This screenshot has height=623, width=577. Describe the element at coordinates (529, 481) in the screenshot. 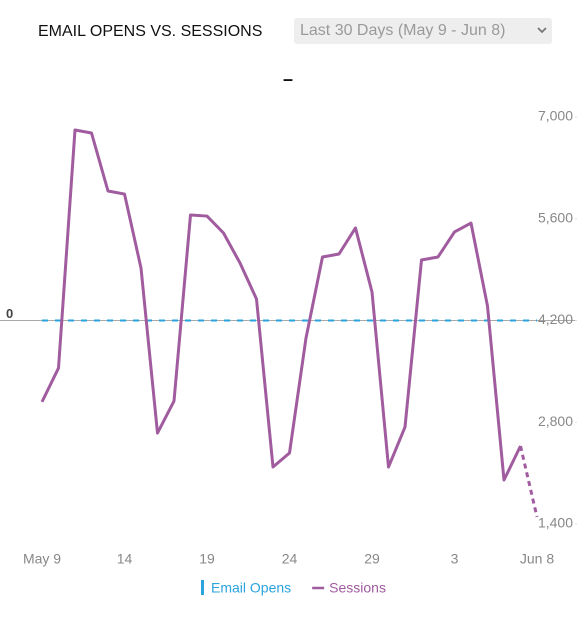

I see `partial-segment` at that location.